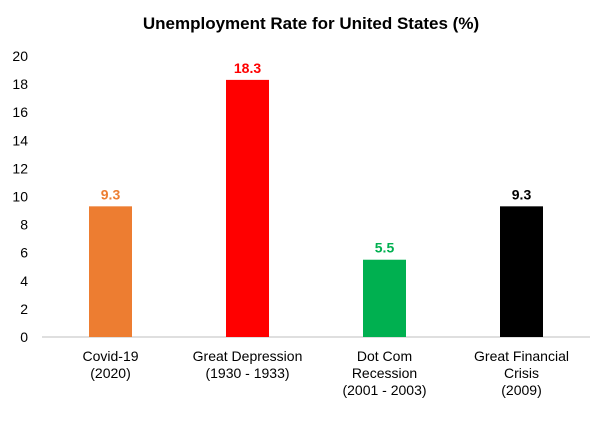 The height and width of the screenshot is (422, 596). What do you see at coordinates (24, 253) in the screenshot?
I see `y-tick-label: 6` at bounding box center [24, 253].